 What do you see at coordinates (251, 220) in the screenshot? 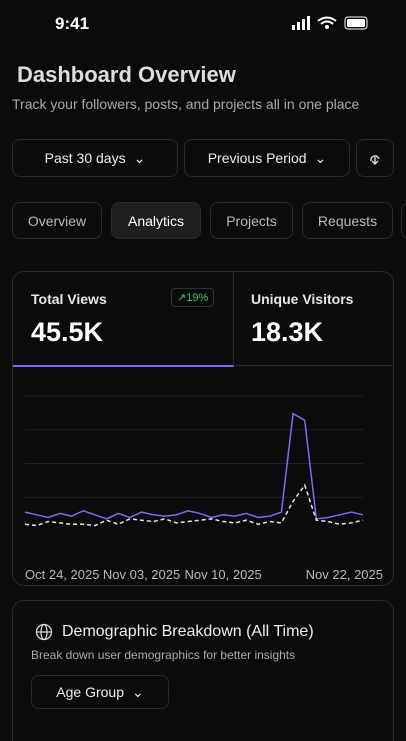
I see `tab: Projects` at bounding box center [251, 220].